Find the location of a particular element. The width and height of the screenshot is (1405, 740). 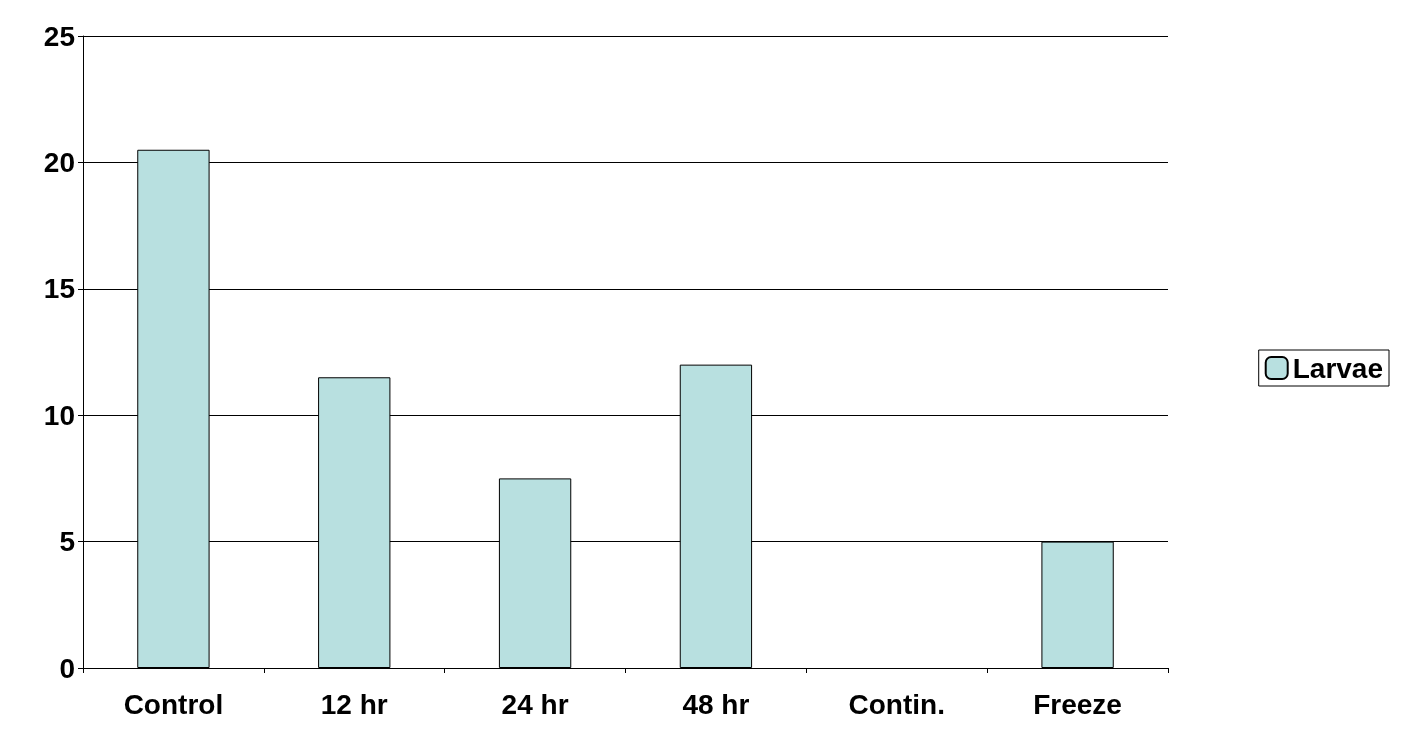

y-tick-label: 0 is located at coordinates (67, 668).